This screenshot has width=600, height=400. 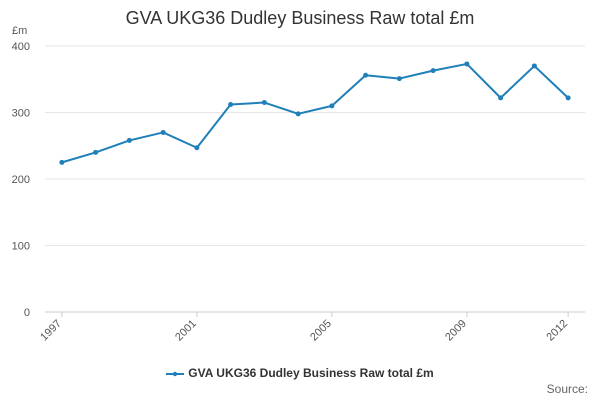 I want to click on legend-line-marker-icon, so click(x=175, y=374).